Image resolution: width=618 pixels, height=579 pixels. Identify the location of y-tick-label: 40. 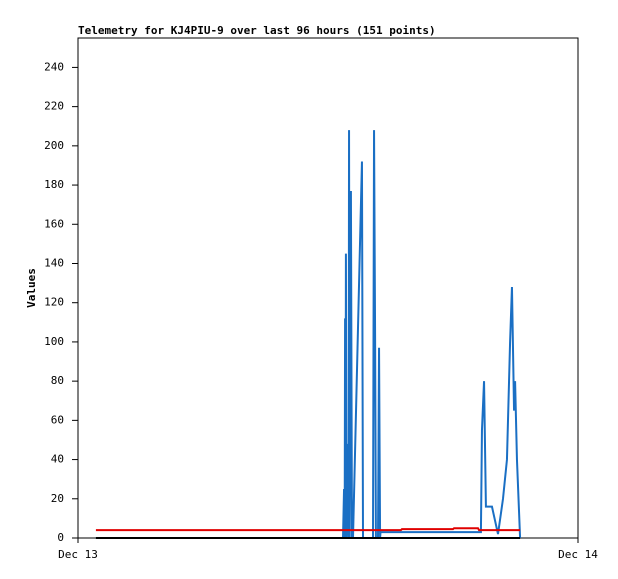
(57, 459).